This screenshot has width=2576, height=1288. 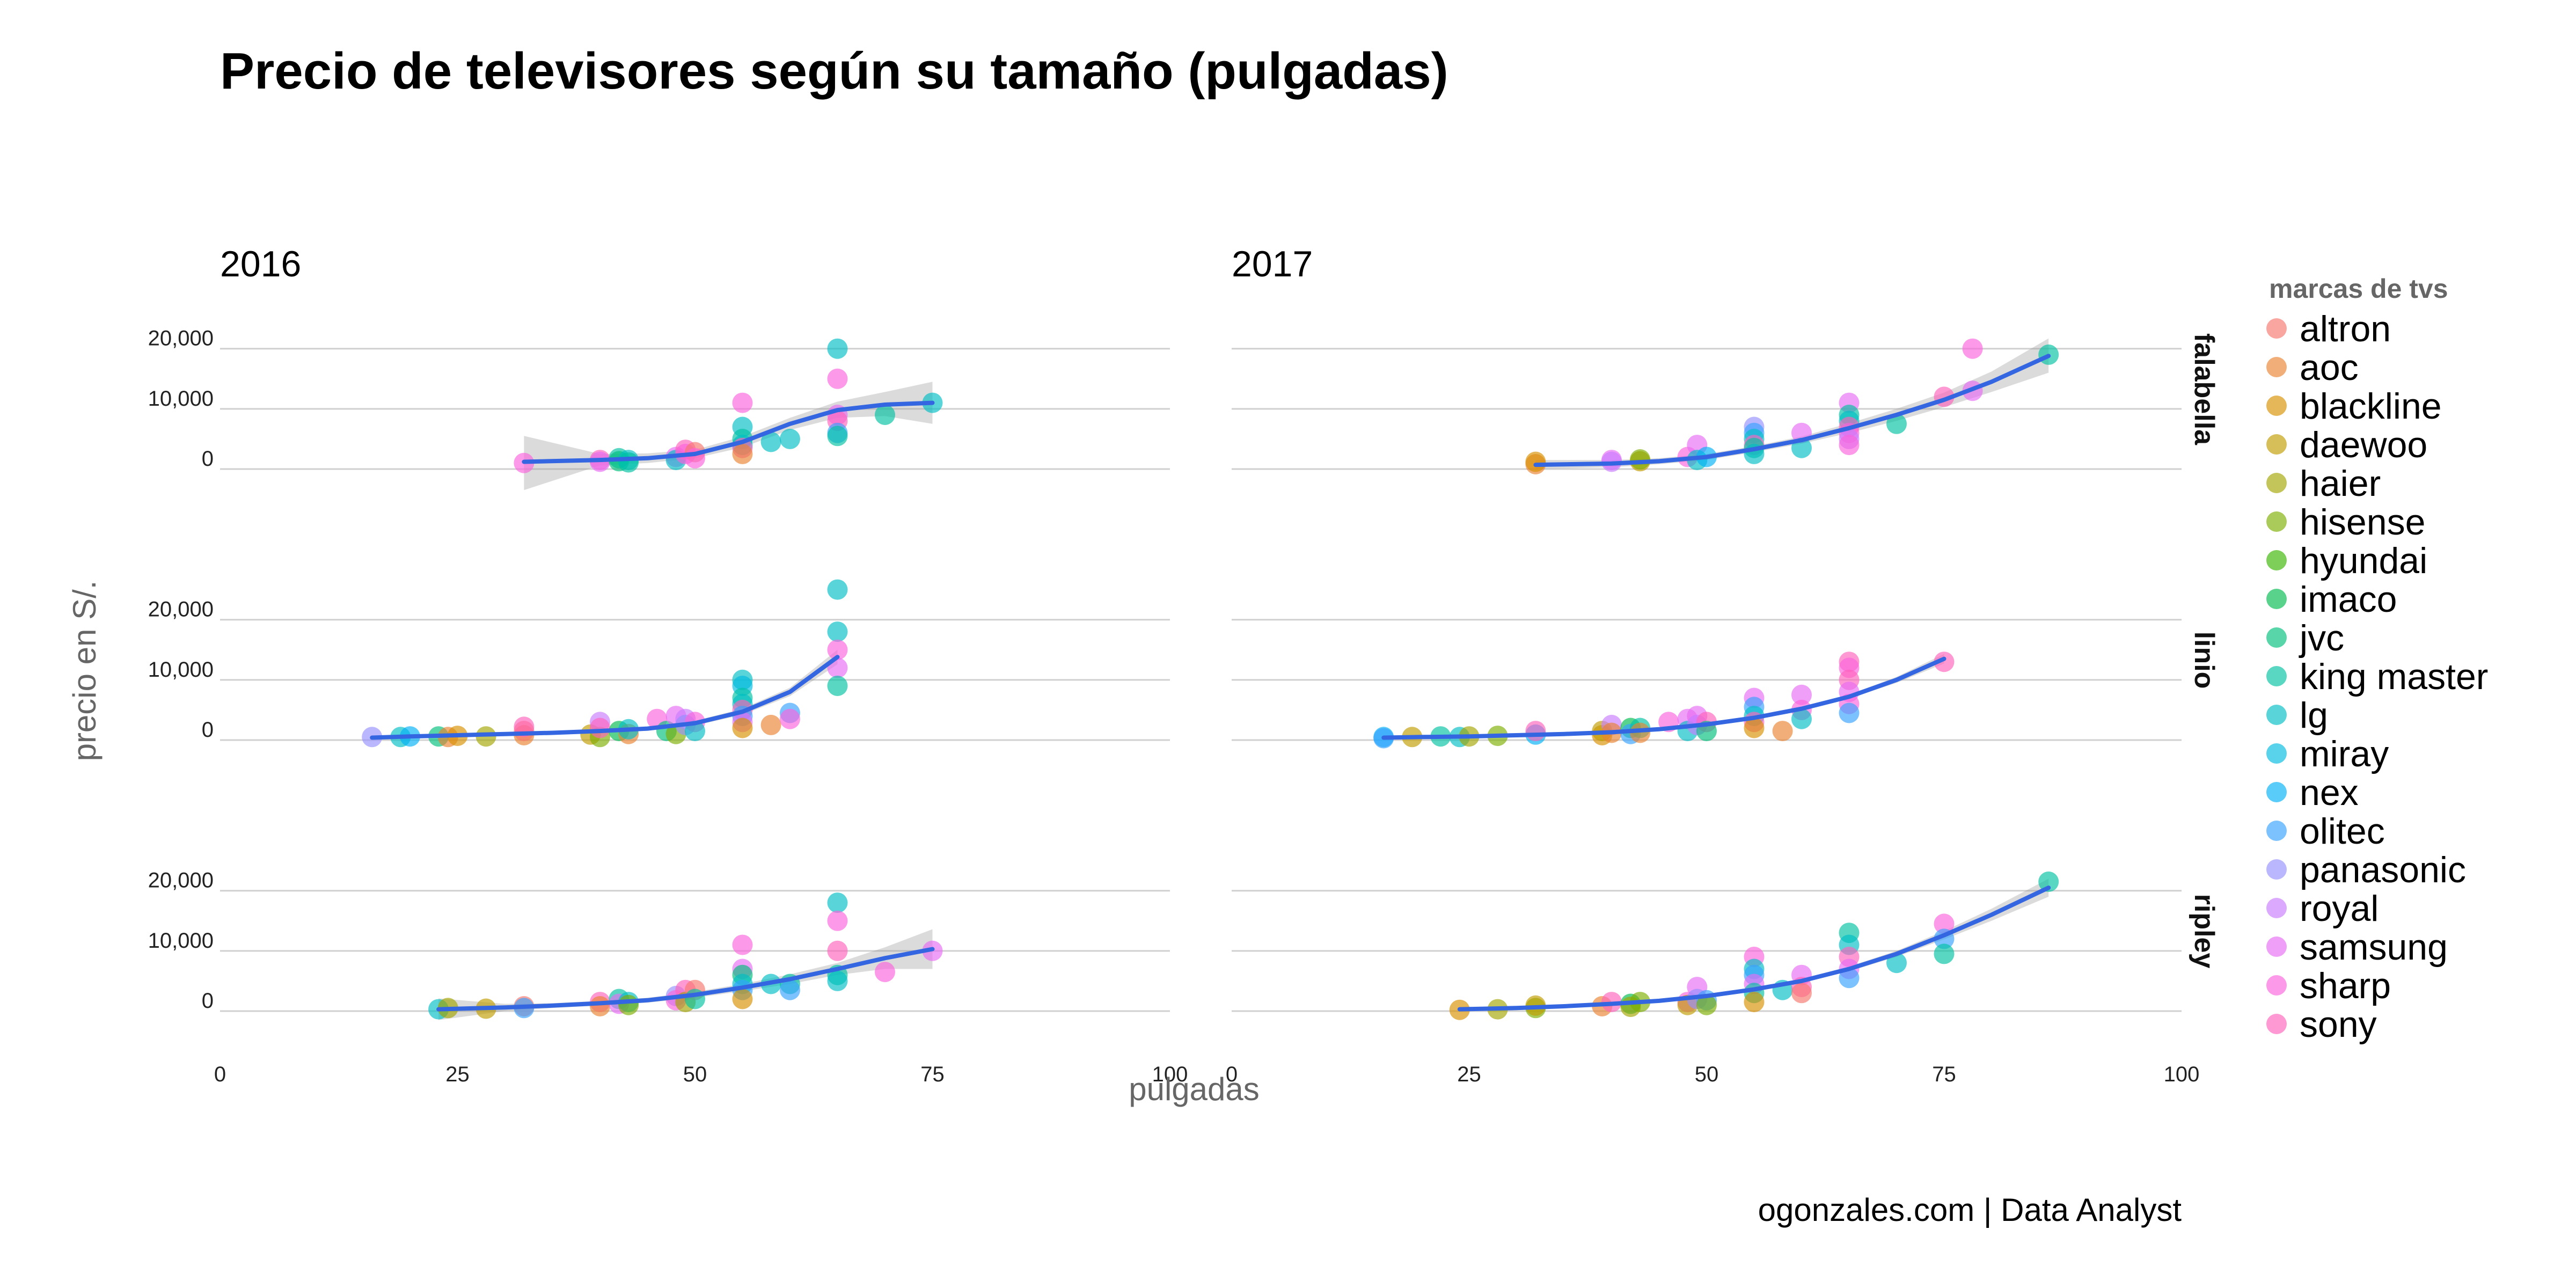 I want to click on legend-label-altron: altron, so click(x=2345, y=329).